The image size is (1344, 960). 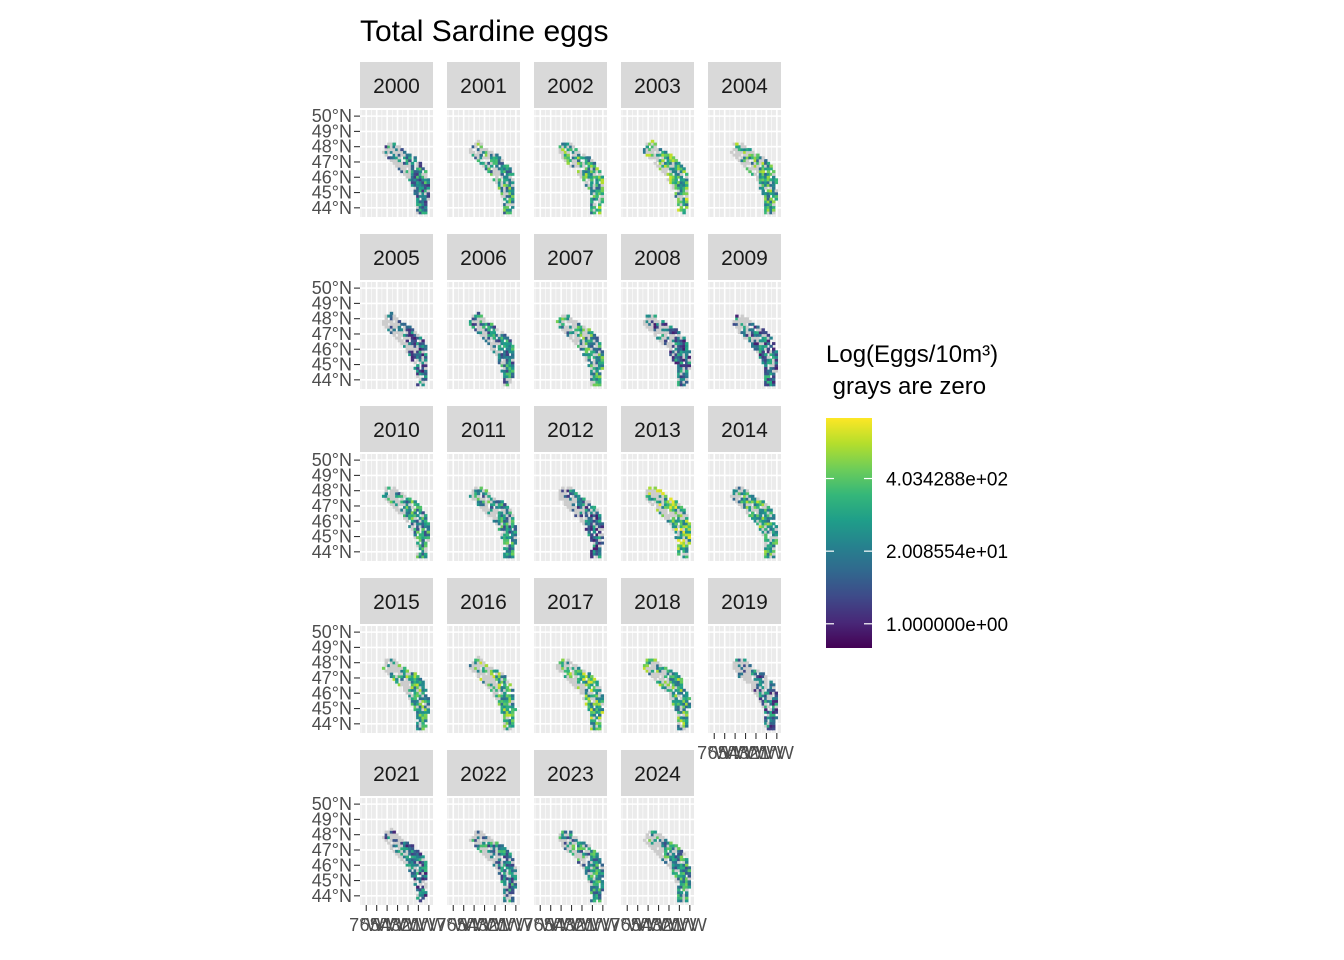 I want to click on y-tick-label: 49°N, so click(x=332, y=647).